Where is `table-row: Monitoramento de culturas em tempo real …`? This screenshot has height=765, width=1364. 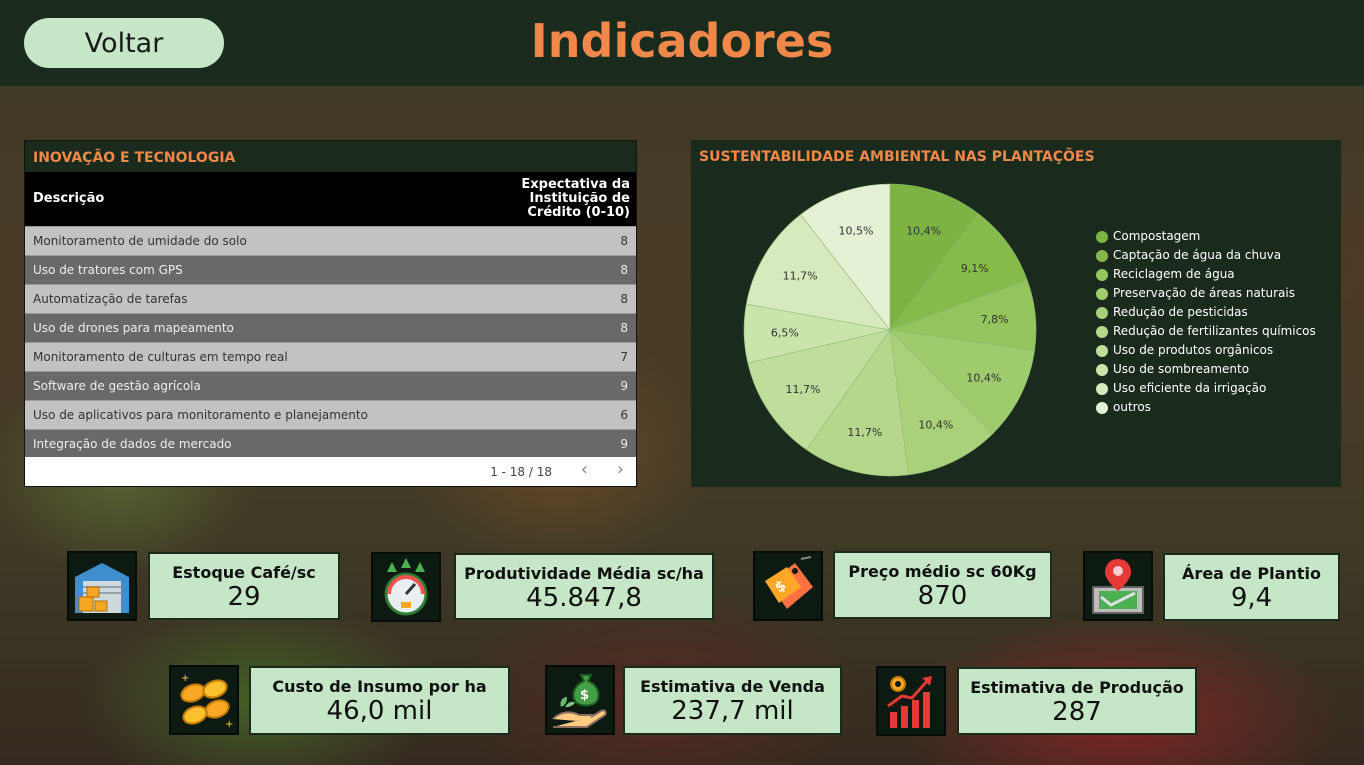 table-row: Monitoramento de culturas em tempo real … is located at coordinates (330, 356).